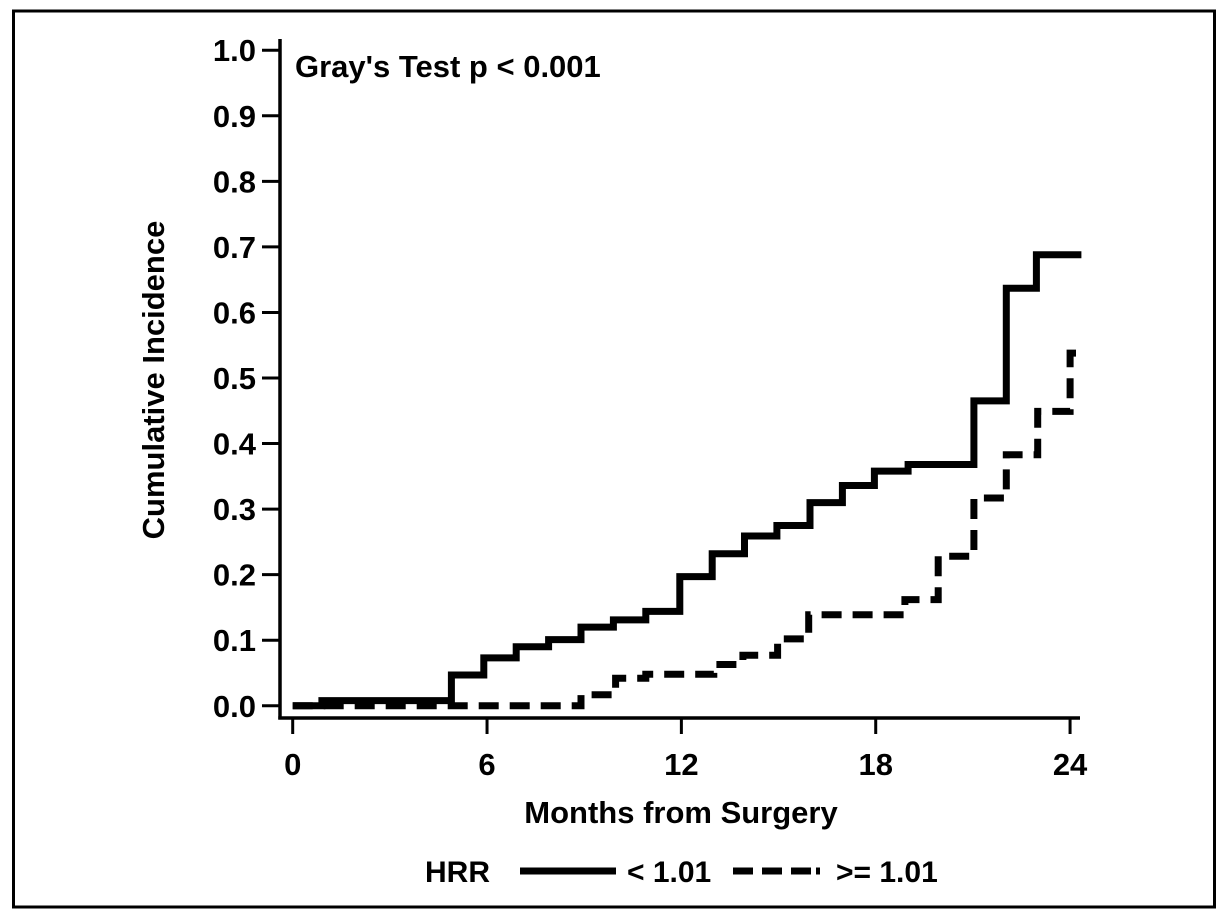  I want to click on y-tick-label: 0.5, so click(234, 378).